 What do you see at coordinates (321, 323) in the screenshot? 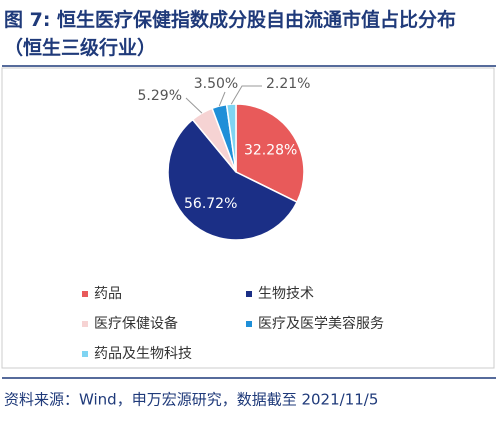
I see `legend-label: 医疗及医学美容服务` at bounding box center [321, 323].